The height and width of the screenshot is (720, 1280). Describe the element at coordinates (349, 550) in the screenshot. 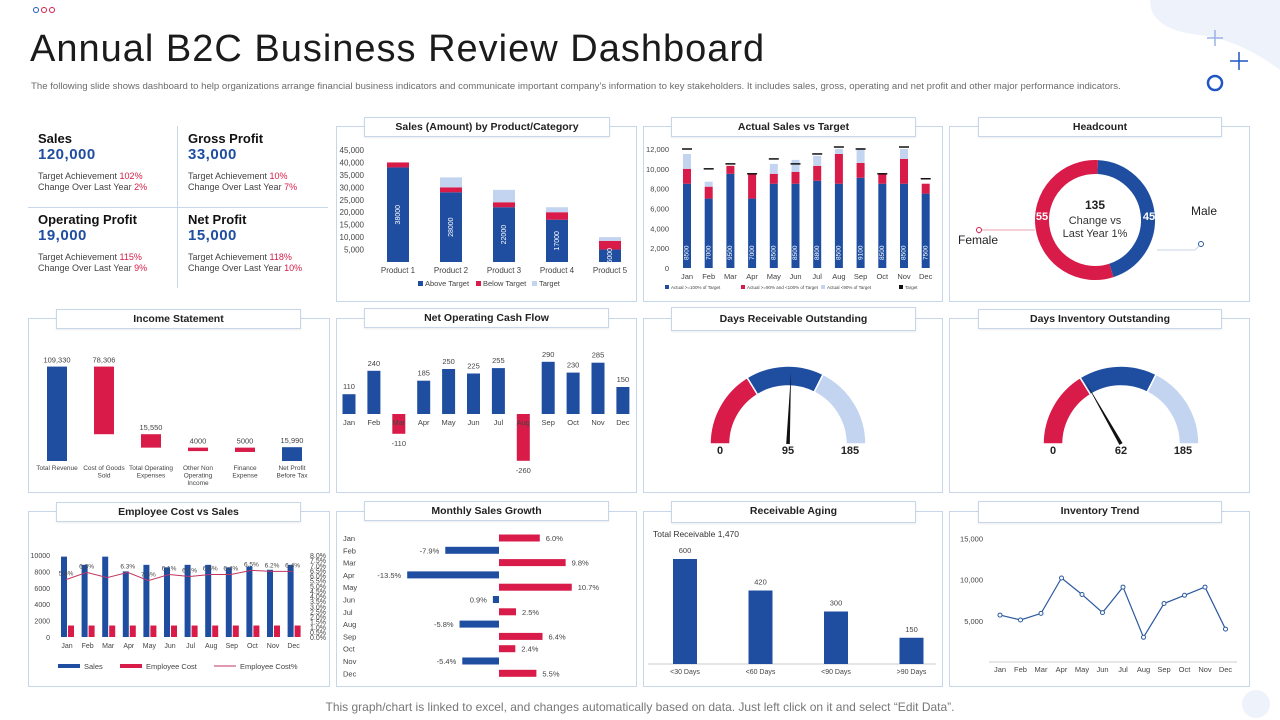

I see `y-tick-label: Feb` at that location.